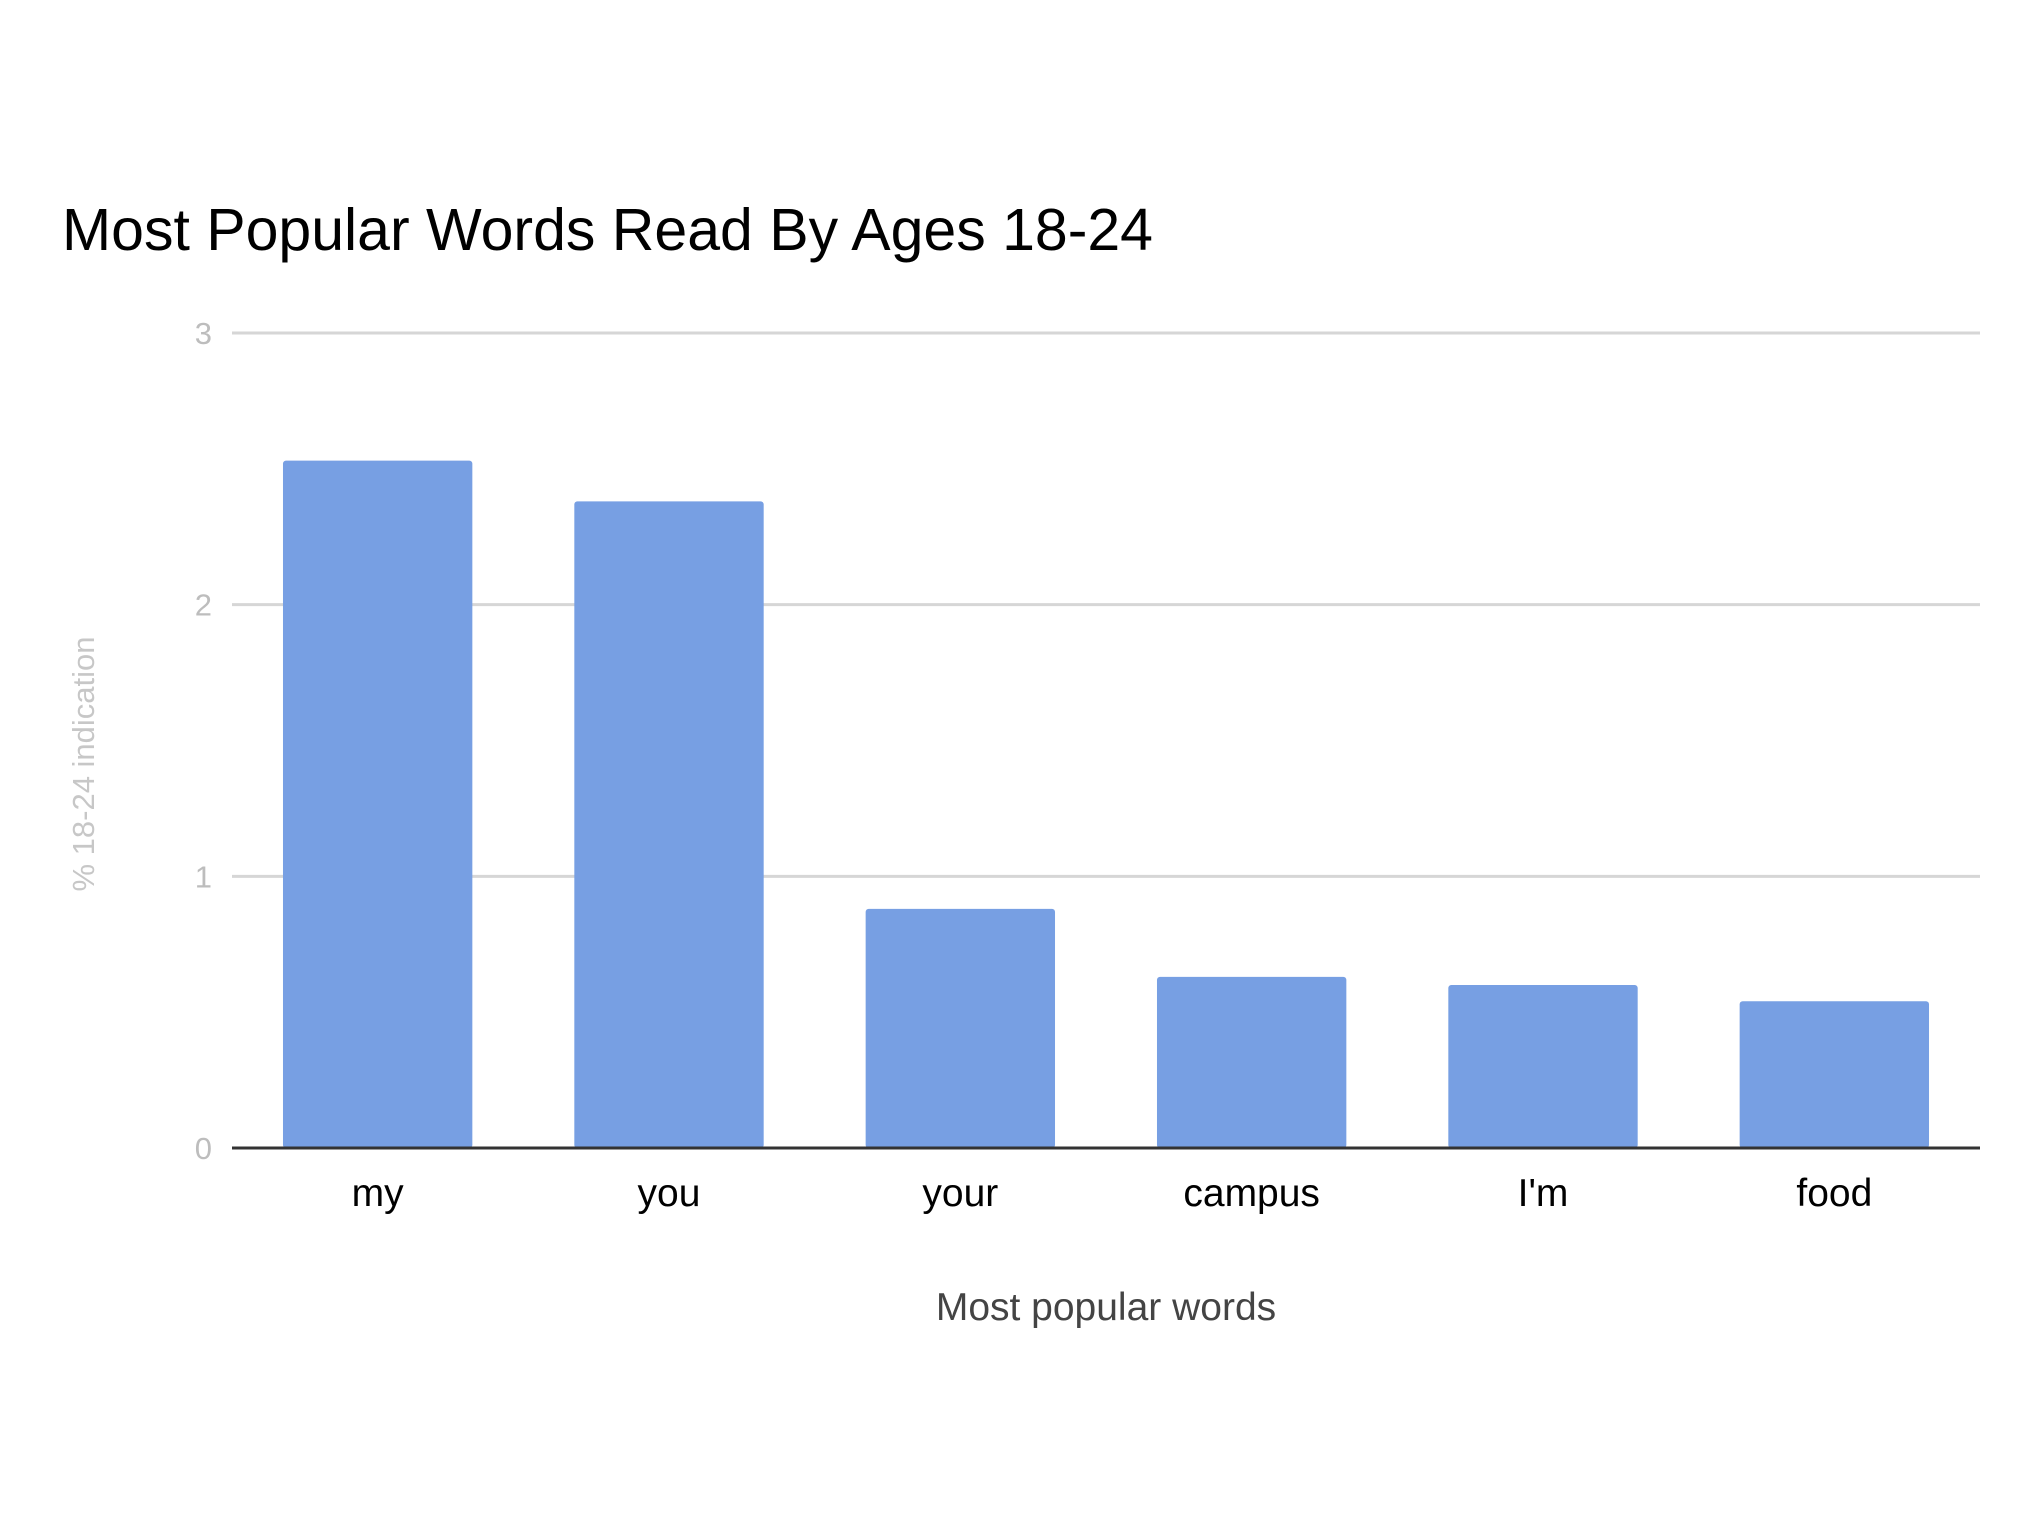 The height and width of the screenshot is (1520, 2030). What do you see at coordinates (1834, 1193) in the screenshot?
I see `x-tick-label: food` at bounding box center [1834, 1193].